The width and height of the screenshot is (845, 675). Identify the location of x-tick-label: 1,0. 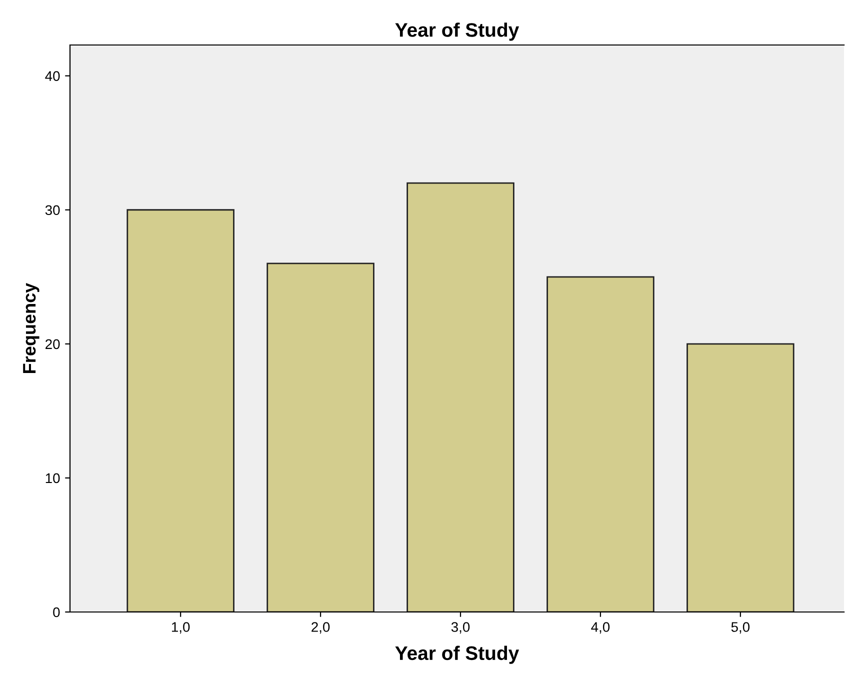
(181, 628).